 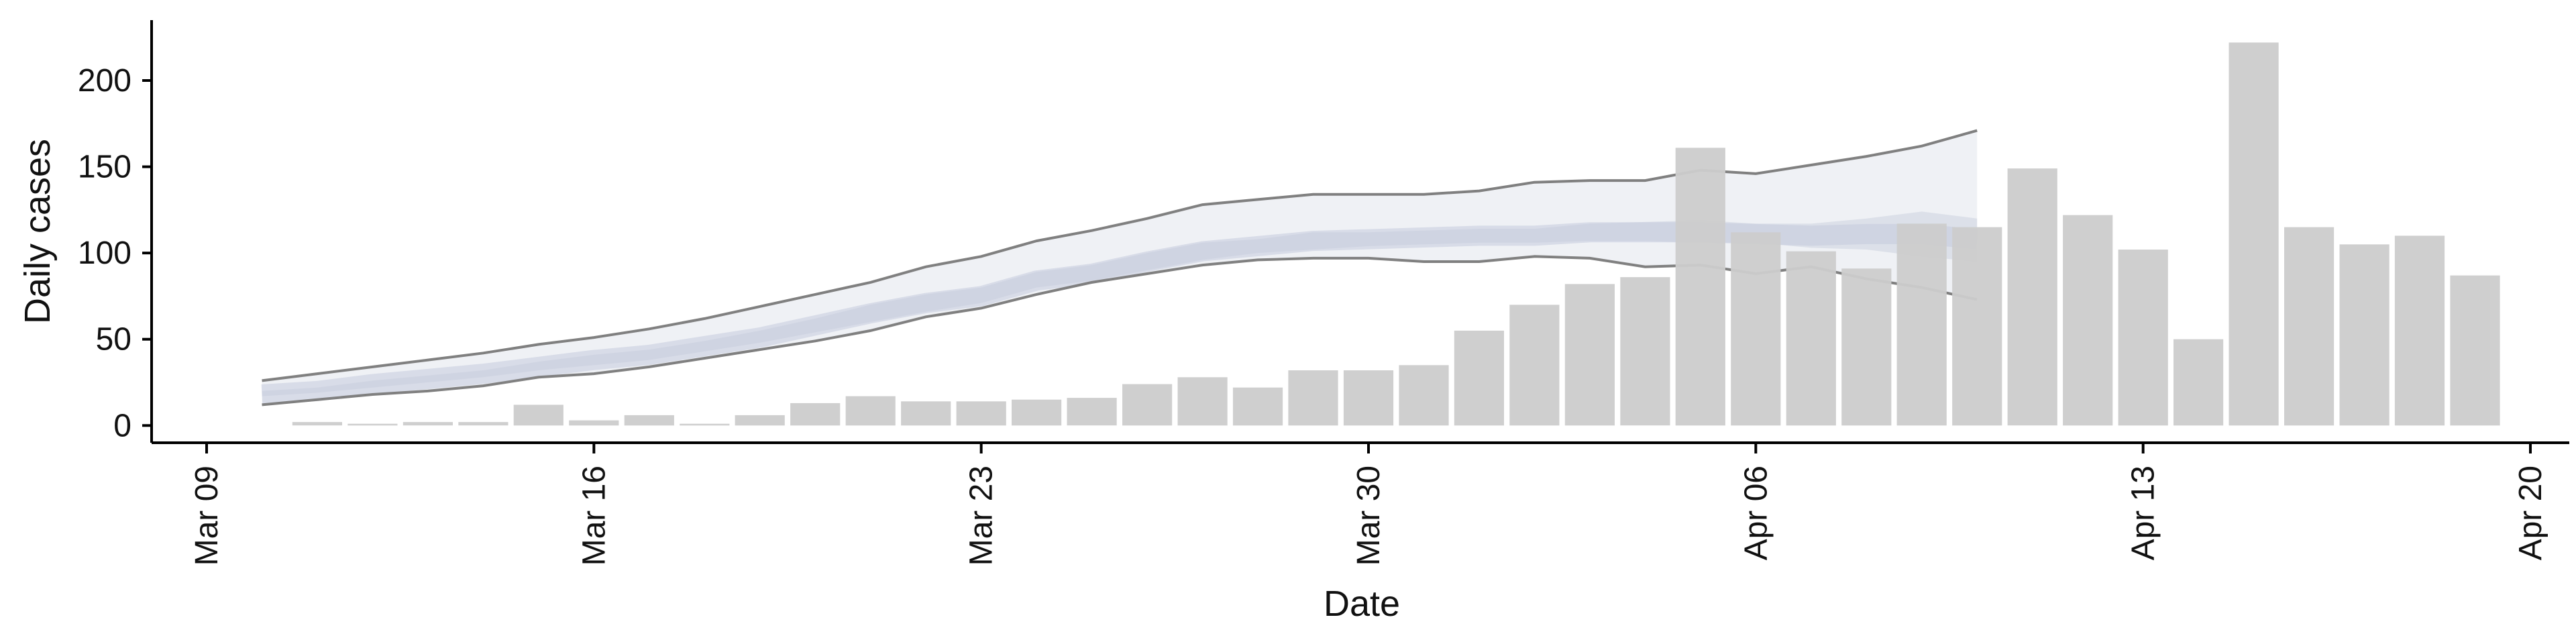 I want to click on y-tick-label: 200, so click(x=104, y=81).